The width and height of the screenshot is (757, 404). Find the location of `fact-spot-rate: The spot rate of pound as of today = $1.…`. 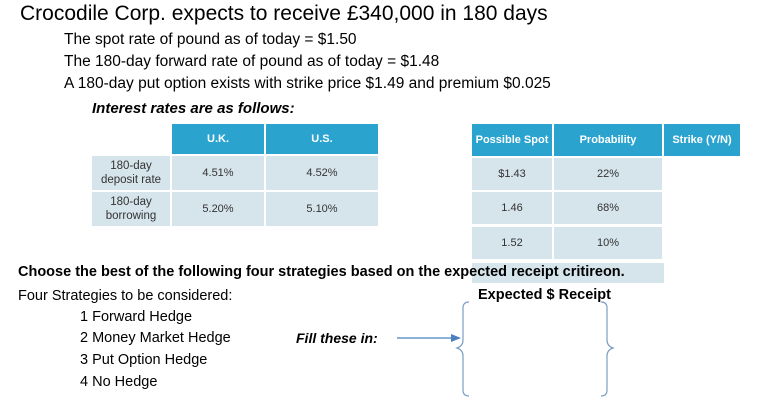

fact-spot-rate: The spot rate of pound as of today = $1.… is located at coordinates (210, 39).